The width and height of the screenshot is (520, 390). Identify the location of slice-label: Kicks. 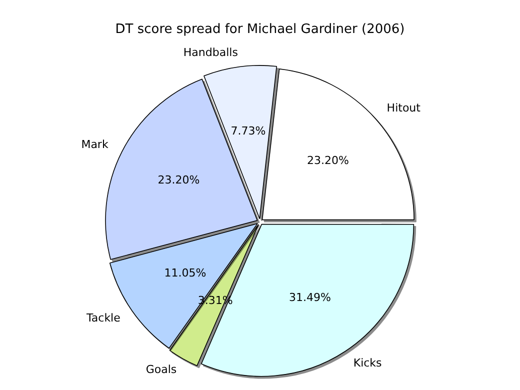
(367, 363).